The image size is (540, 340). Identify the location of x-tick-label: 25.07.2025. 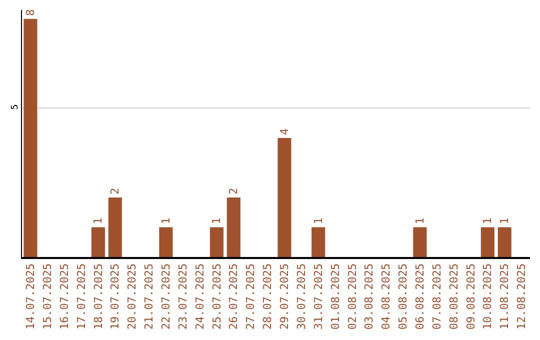
(217, 296).